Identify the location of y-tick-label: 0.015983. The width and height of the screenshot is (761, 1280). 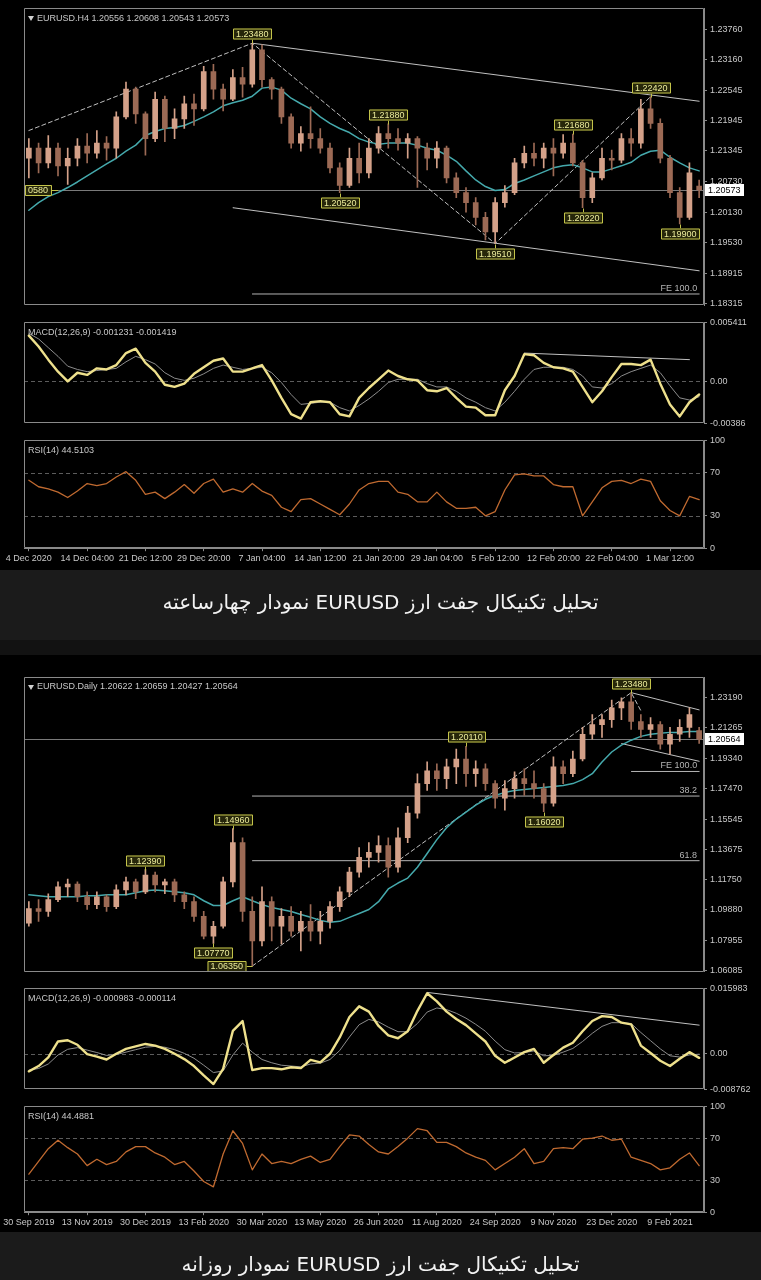
(729, 987).